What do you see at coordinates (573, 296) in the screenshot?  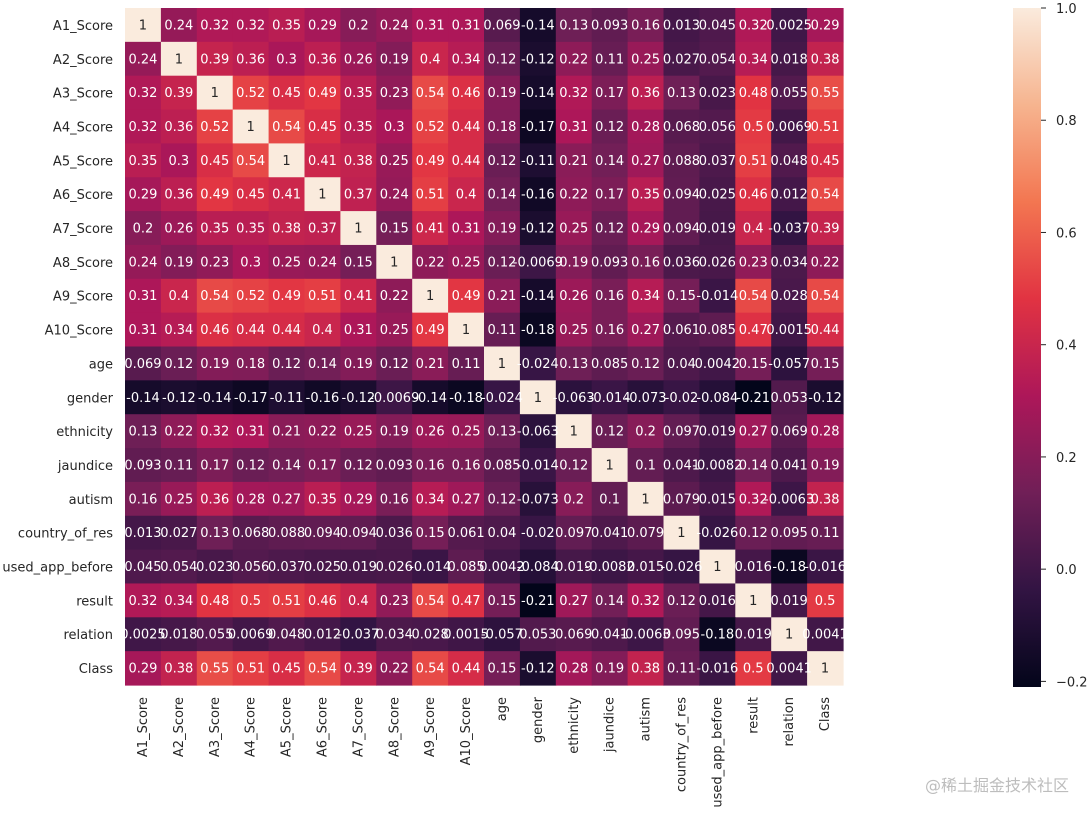 I see `cell-annotation: 0.26` at bounding box center [573, 296].